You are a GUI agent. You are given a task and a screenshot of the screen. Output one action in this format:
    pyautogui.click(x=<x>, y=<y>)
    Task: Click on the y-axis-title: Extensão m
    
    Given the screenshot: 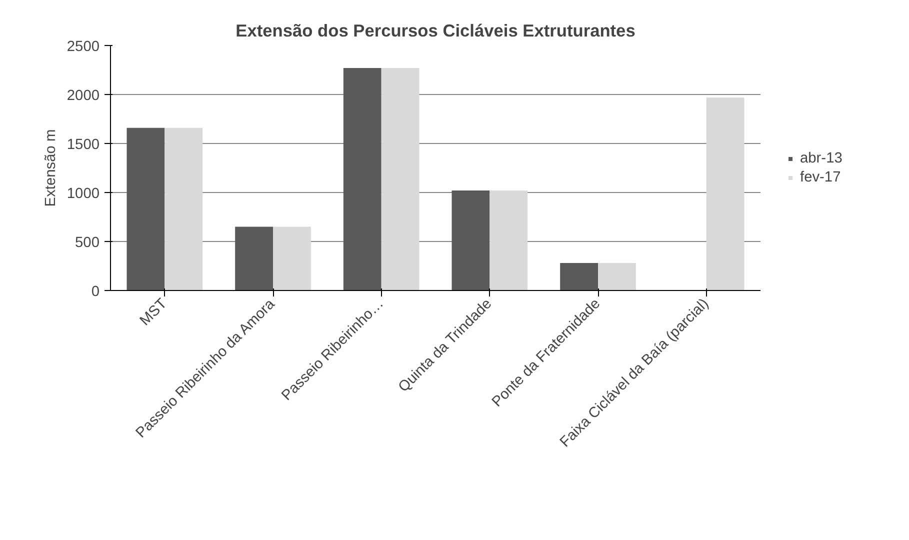 What is the action you would take?
    pyautogui.click(x=50, y=168)
    